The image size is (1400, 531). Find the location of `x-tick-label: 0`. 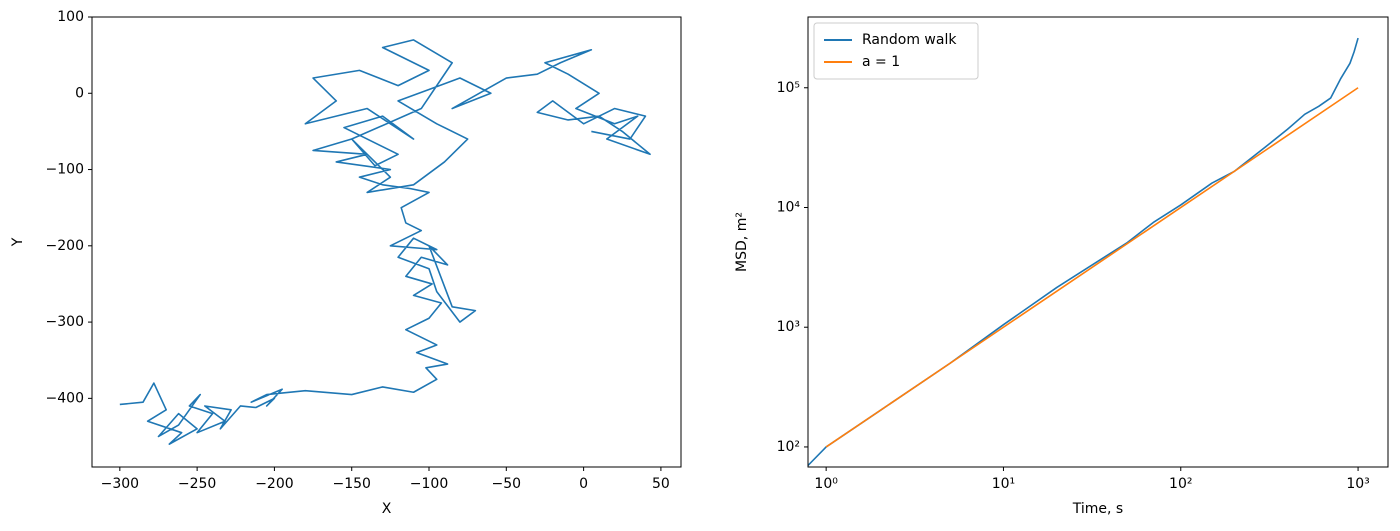

x-tick-label: 0 is located at coordinates (583, 484).